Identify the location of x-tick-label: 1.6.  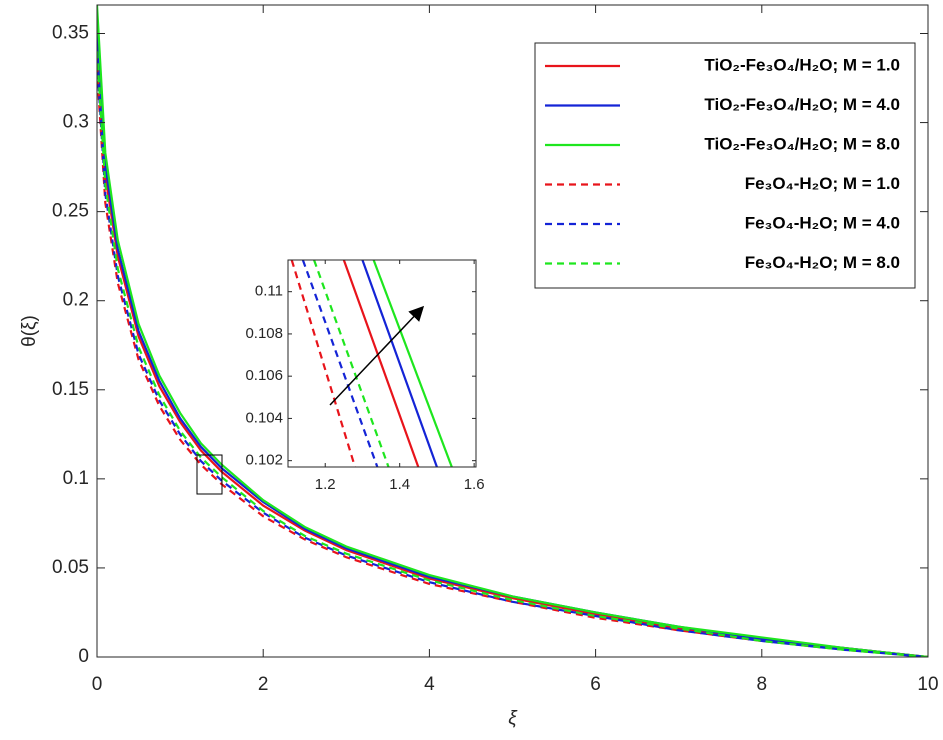
(474, 484).